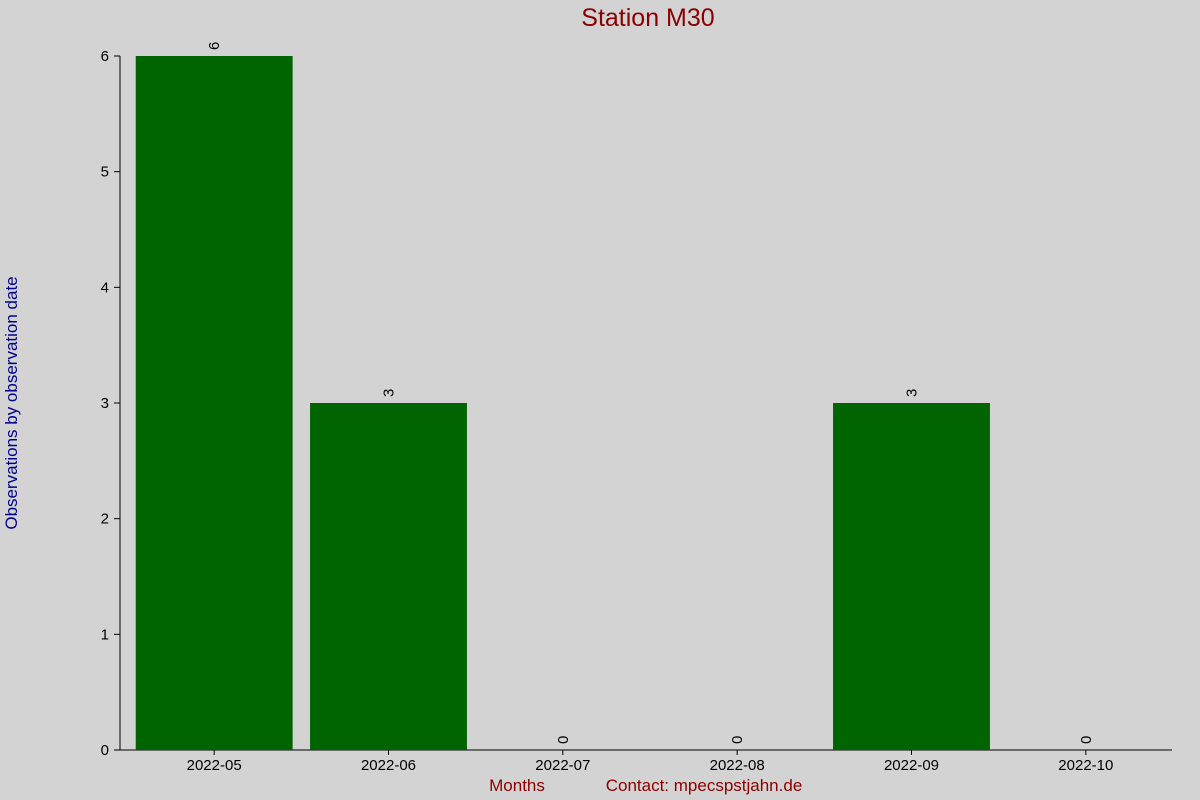 The image size is (1200, 800). Describe the element at coordinates (105, 287) in the screenshot. I see `y-tick-label: 4` at that location.